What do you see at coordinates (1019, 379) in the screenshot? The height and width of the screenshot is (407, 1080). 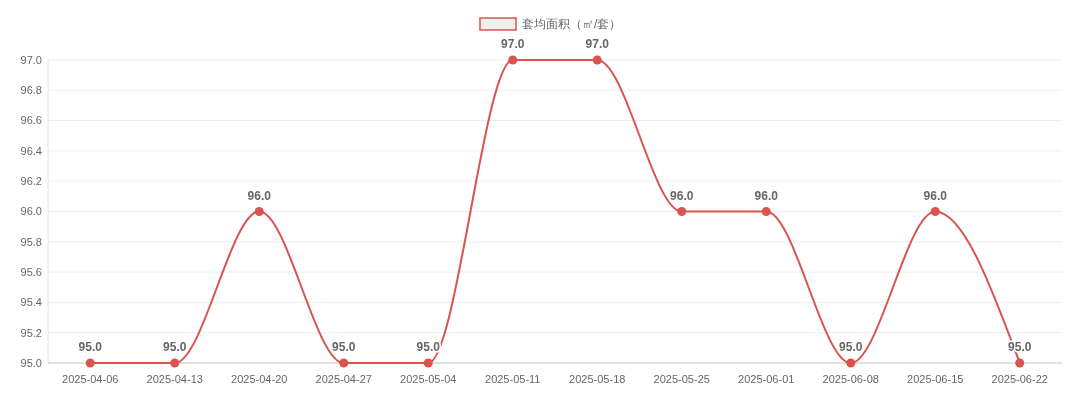 I see `x-tick-label: 2025-06-22` at bounding box center [1019, 379].